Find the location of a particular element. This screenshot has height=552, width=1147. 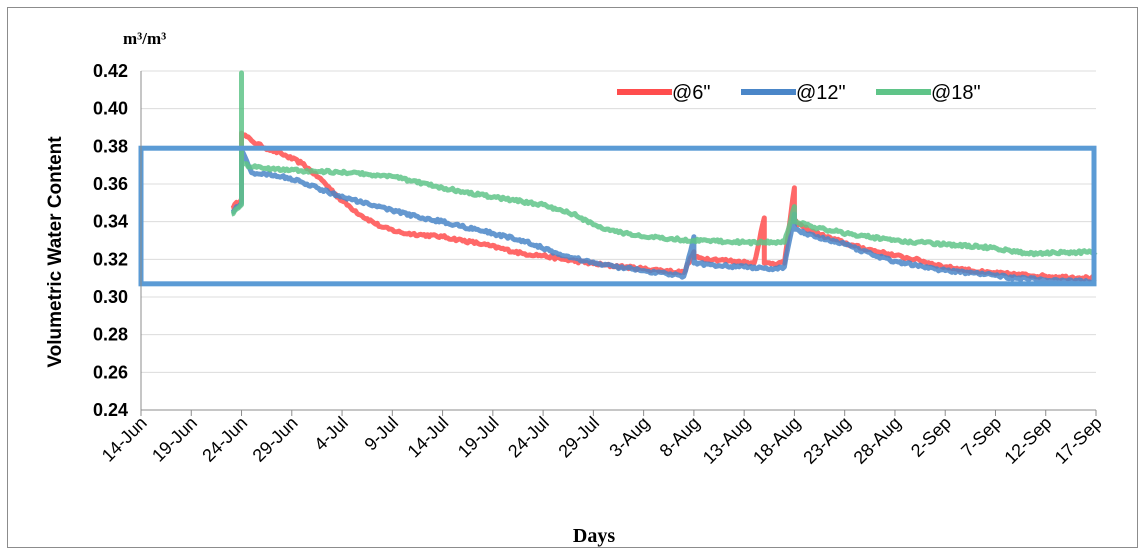

x-tick-label: 29-Jul is located at coordinates (578, 437).